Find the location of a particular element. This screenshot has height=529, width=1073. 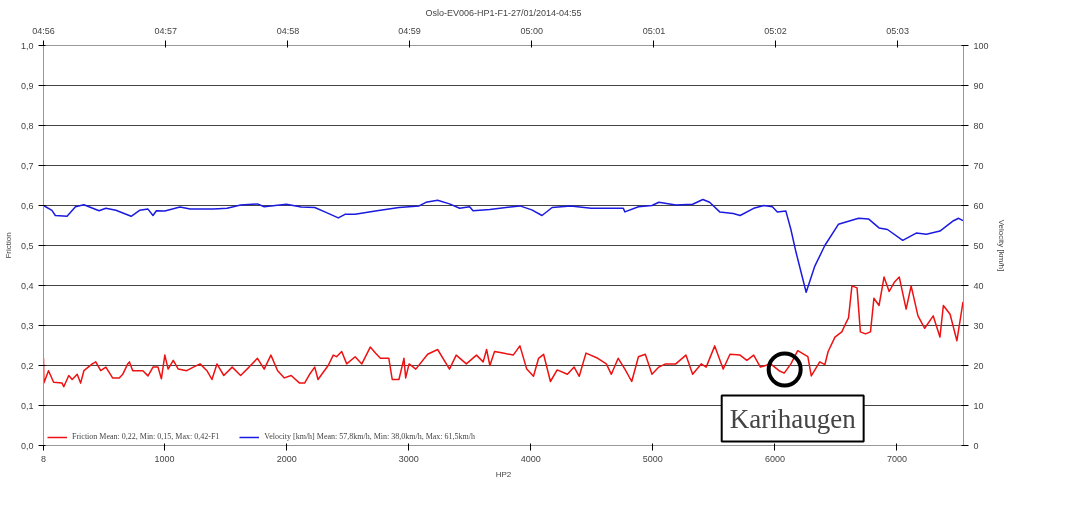

x2-tick-label: 05:03 is located at coordinates (897, 30).